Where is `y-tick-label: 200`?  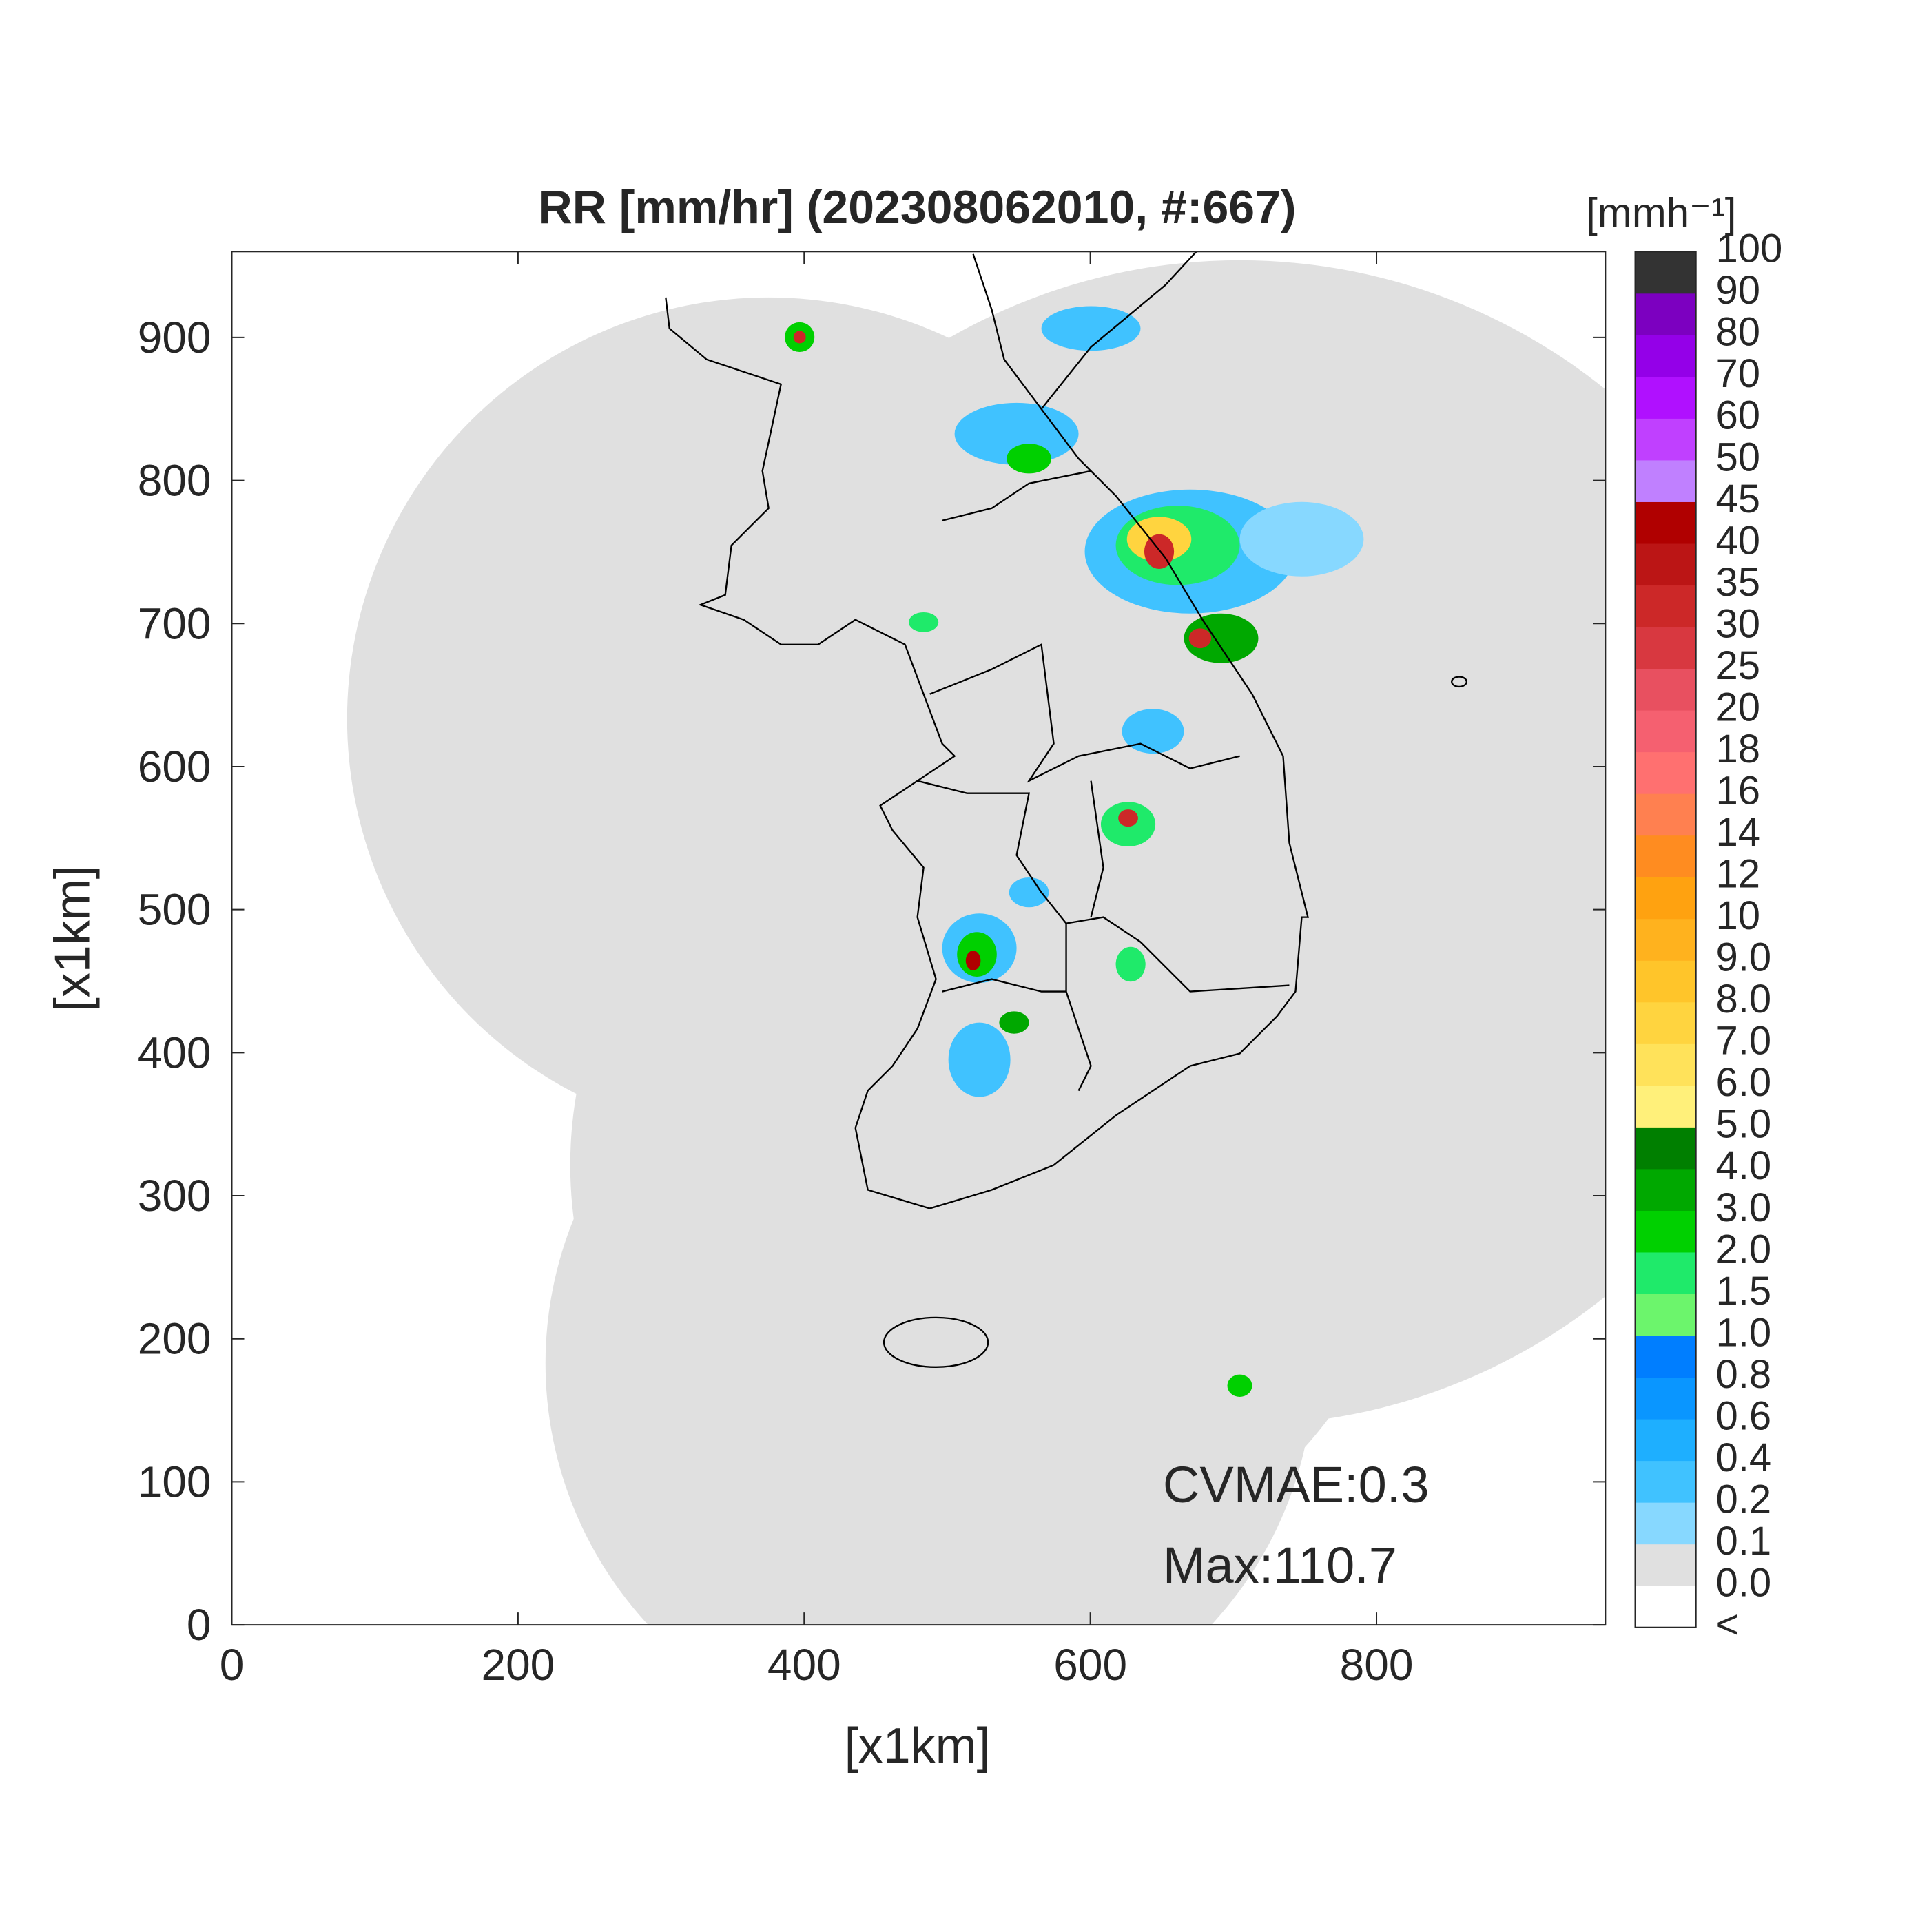 y-tick-label: 200 is located at coordinates (175, 1339).